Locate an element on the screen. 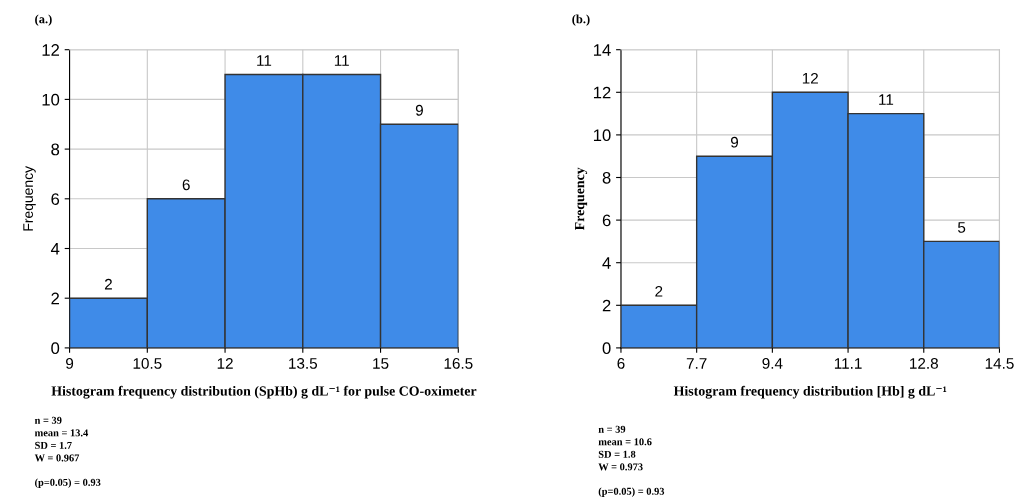 The height and width of the screenshot is (497, 1023). x-tick-label: 12.8 is located at coordinates (924, 363).